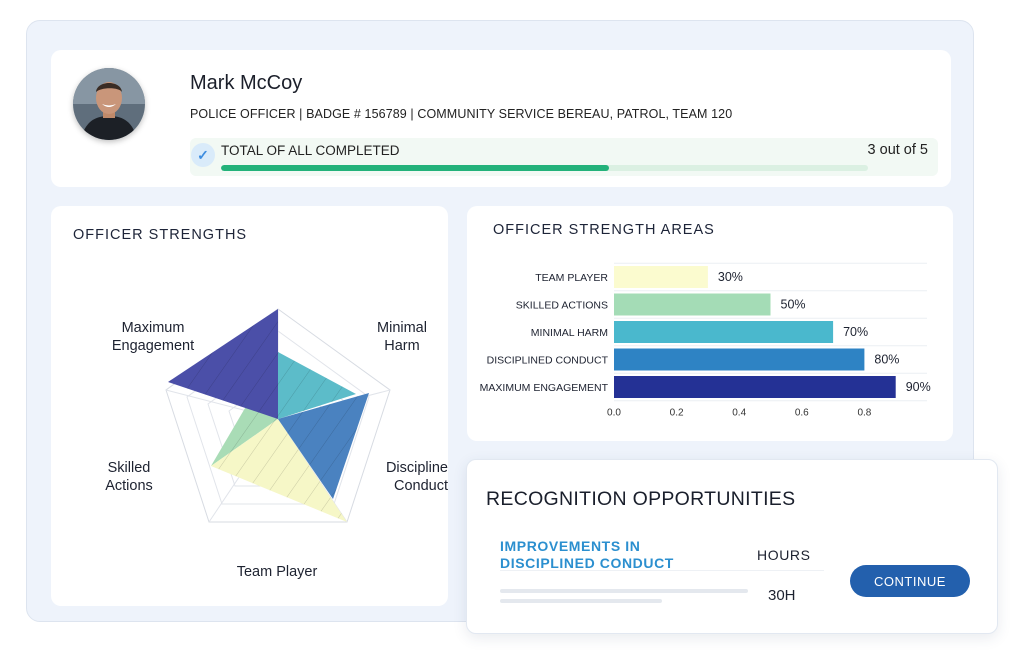 This screenshot has width=1024, height=668. Describe the element at coordinates (246, 83) in the screenshot. I see `officer-name: Mark McCoy` at that location.